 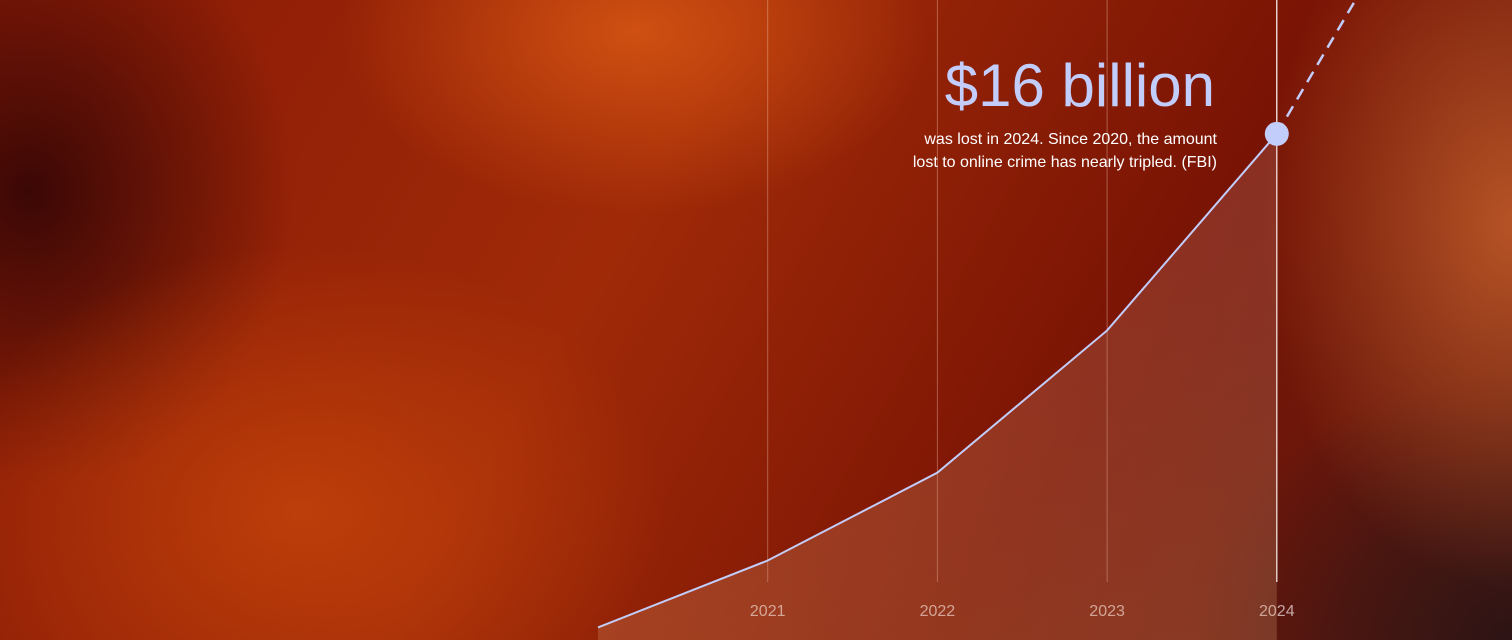 I want to click on annotation-text: was lost in 2024. Since 2020, the amount, so click(x=1070, y=139).